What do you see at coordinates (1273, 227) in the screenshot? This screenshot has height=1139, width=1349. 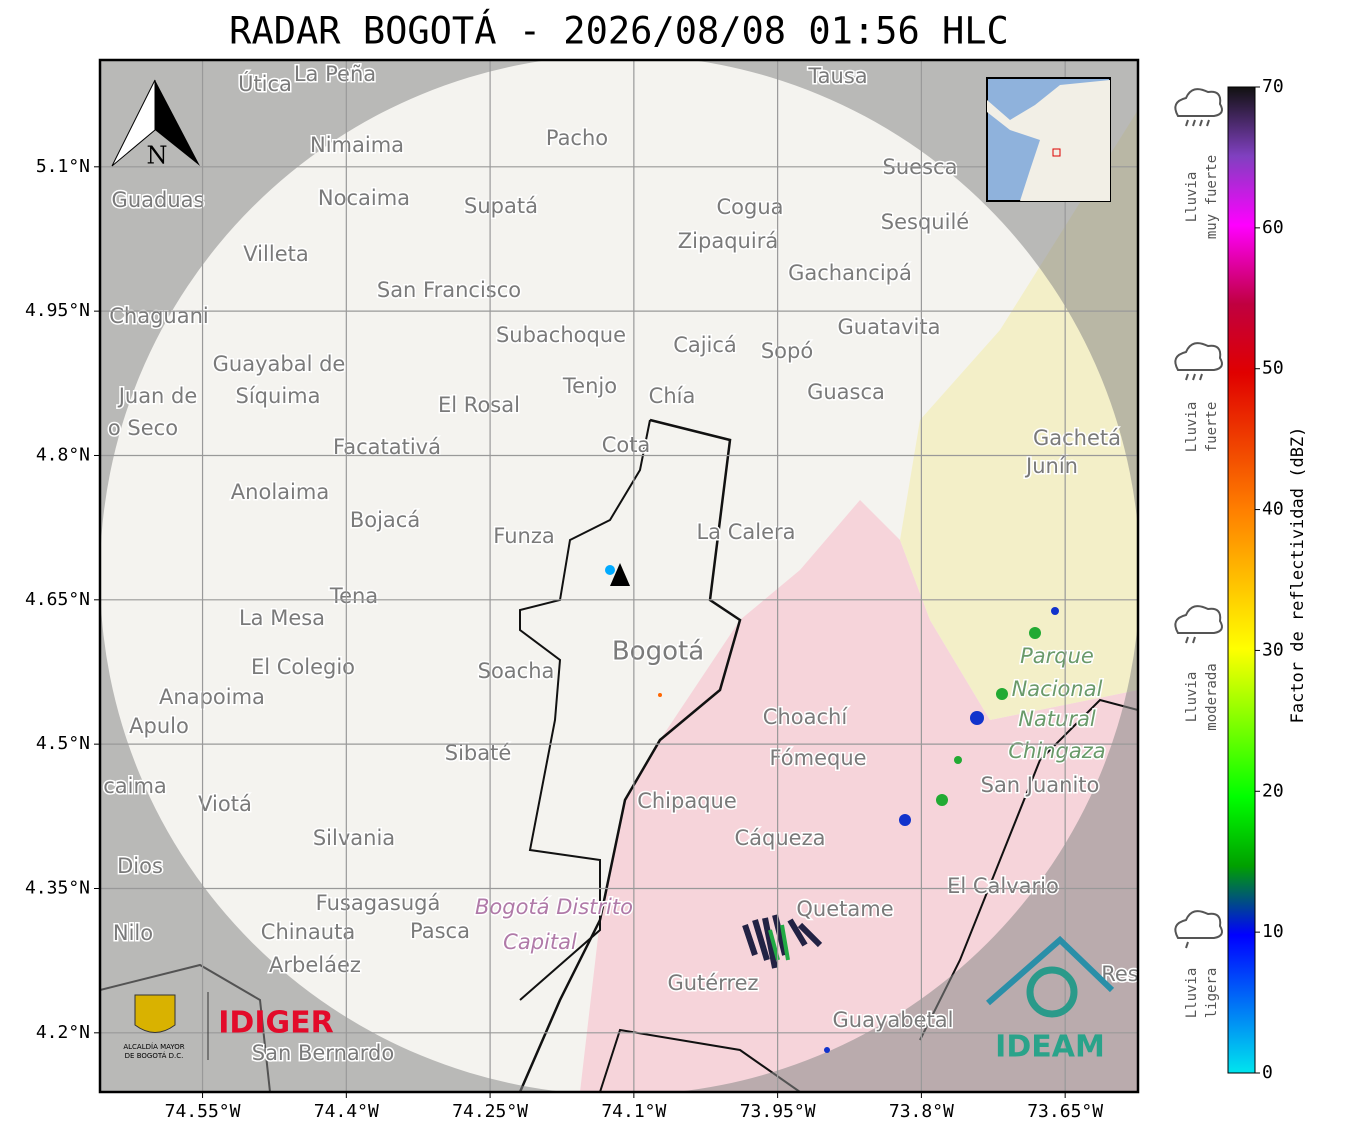 I see `colorbar-tick-label: 60` at bounding box center [1273, 227].